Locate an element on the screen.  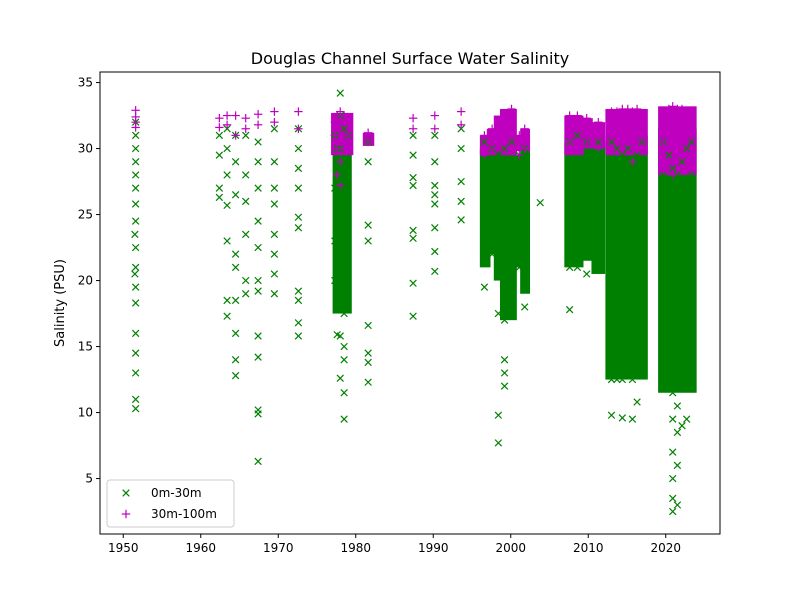
y-axis-label: Salinity (PSU) is located at coordinates (60, 303).